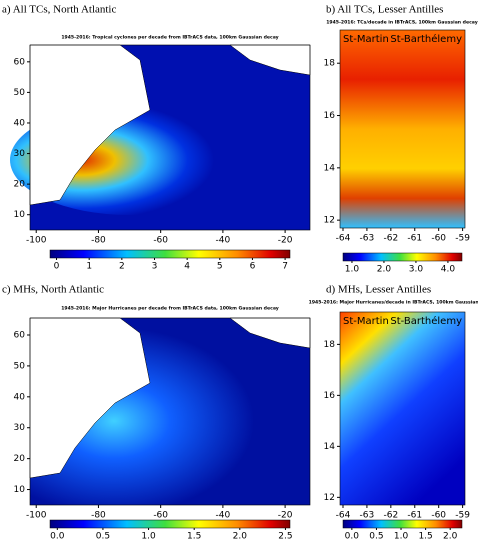 This screenshot has width=478, height=550. I want to click on colorbar-tick-label: 3, so click(155, 267).